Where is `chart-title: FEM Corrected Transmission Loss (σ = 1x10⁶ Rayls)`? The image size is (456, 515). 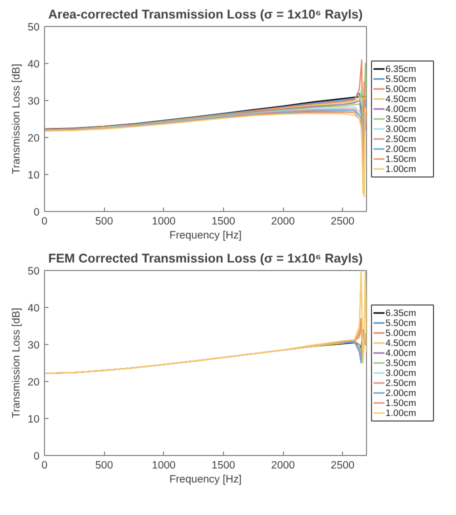 chart-title: FEM Corrected Transmission Loss (σ = 1x10⁶ Rayls) is located at coordinates (205, 259).